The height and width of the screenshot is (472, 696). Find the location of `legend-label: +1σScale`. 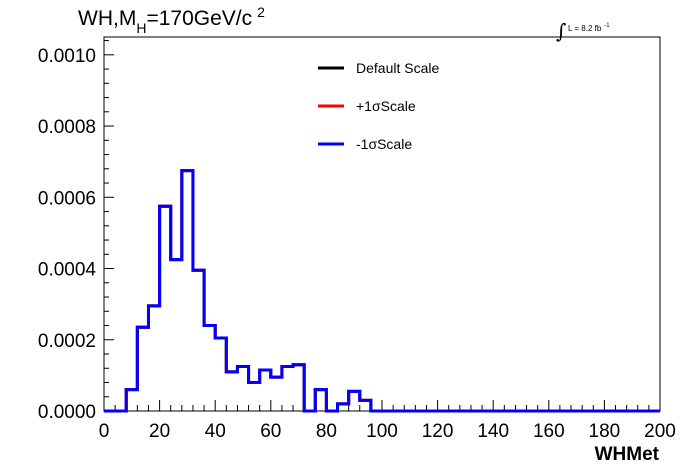

legend-label: +1σScale is located at coordinates (386, 106).